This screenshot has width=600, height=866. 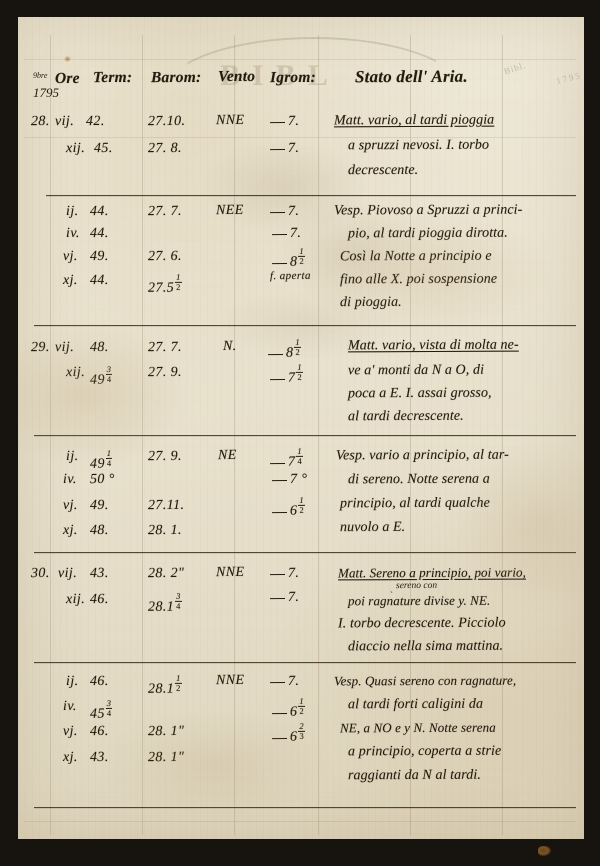 I want to click on stato-line: poca a E. I. assai grosso,, so click(x=419, y=393).